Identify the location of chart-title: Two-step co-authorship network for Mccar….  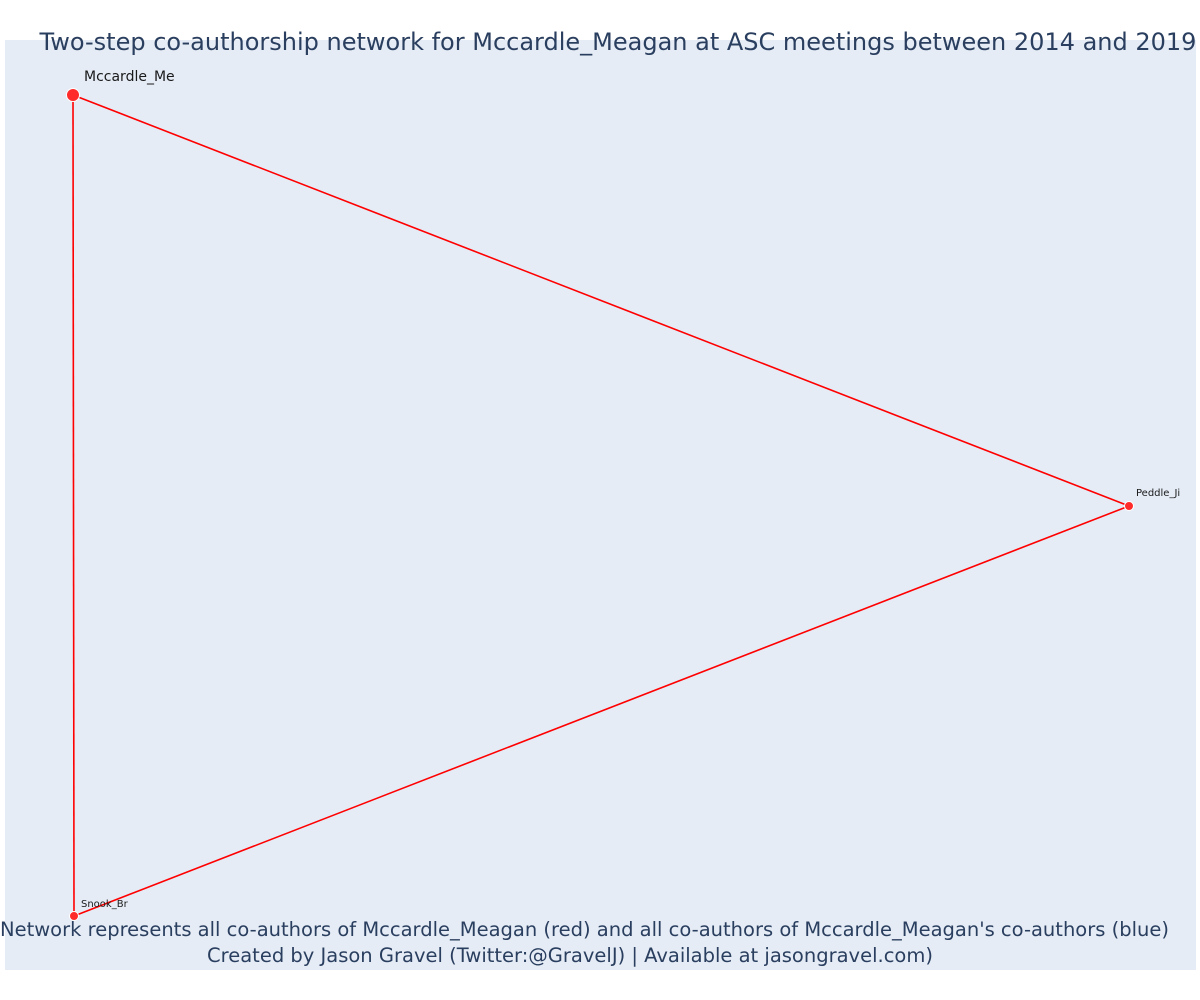
(618, 42).